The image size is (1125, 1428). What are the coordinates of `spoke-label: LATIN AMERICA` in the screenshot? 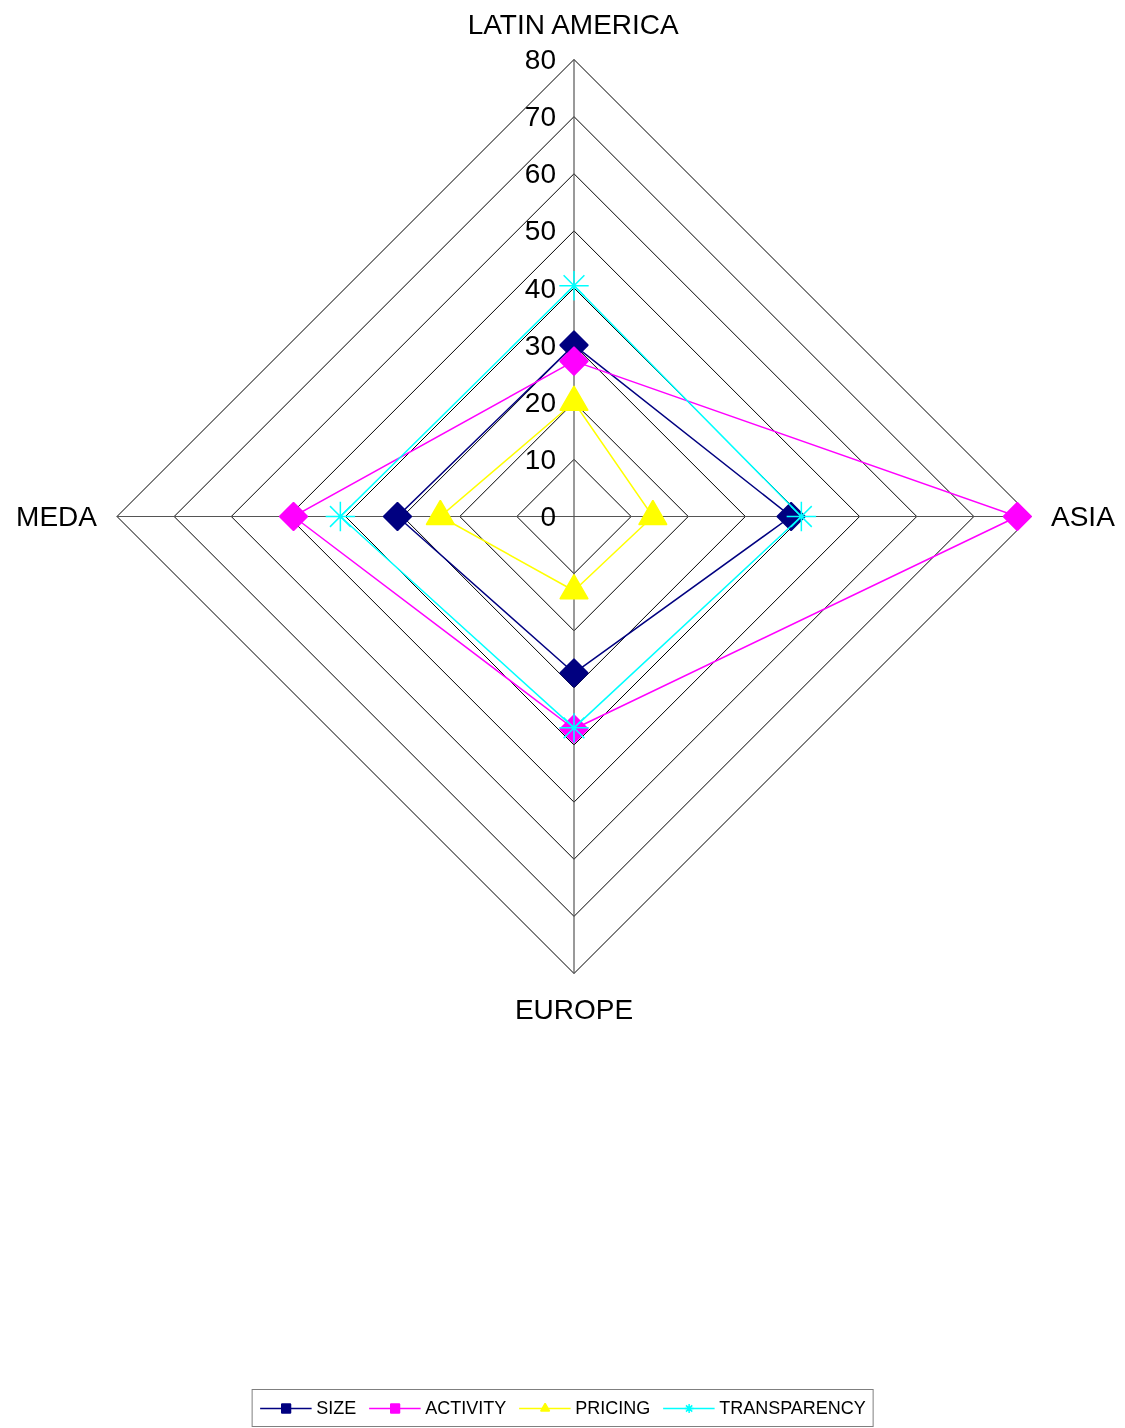 It's located at (573, 24).